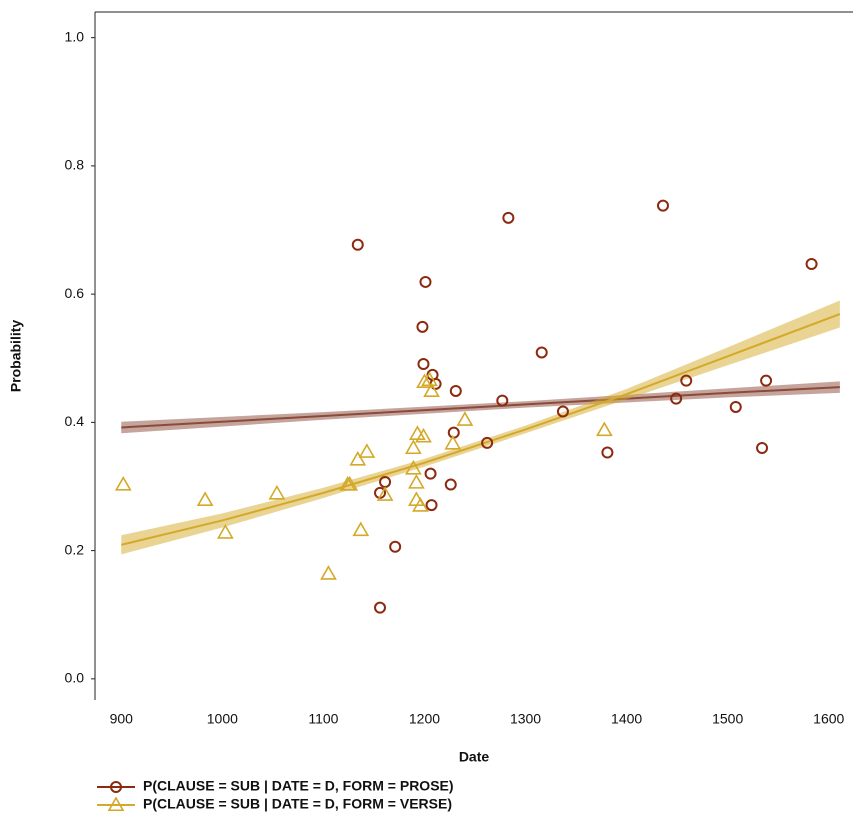 This screenshot has width=867, height=828. Describe the element at coordinates (122, 719) in the screenshot. I see `x-tick-label: 900` at that location.